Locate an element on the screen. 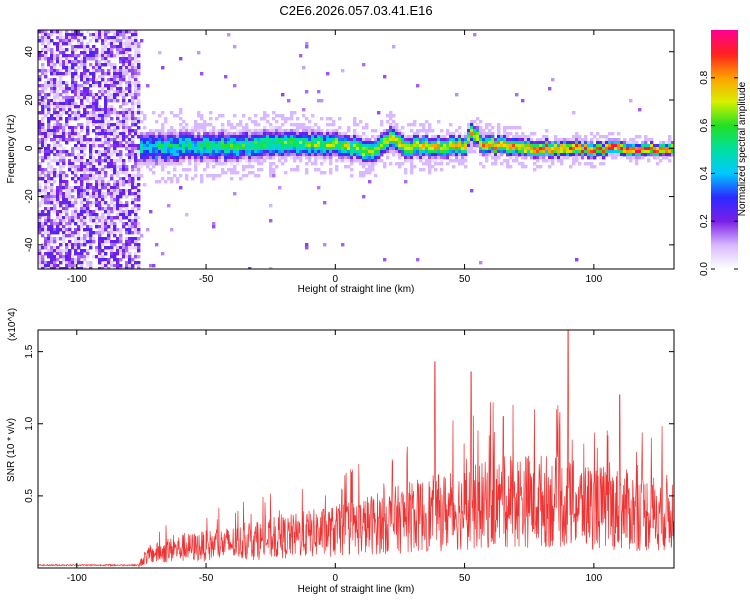 The height and width of the screenshot is (605, 750). colorbar-tick-label: 0.8 is located at coordinates (704, 77).